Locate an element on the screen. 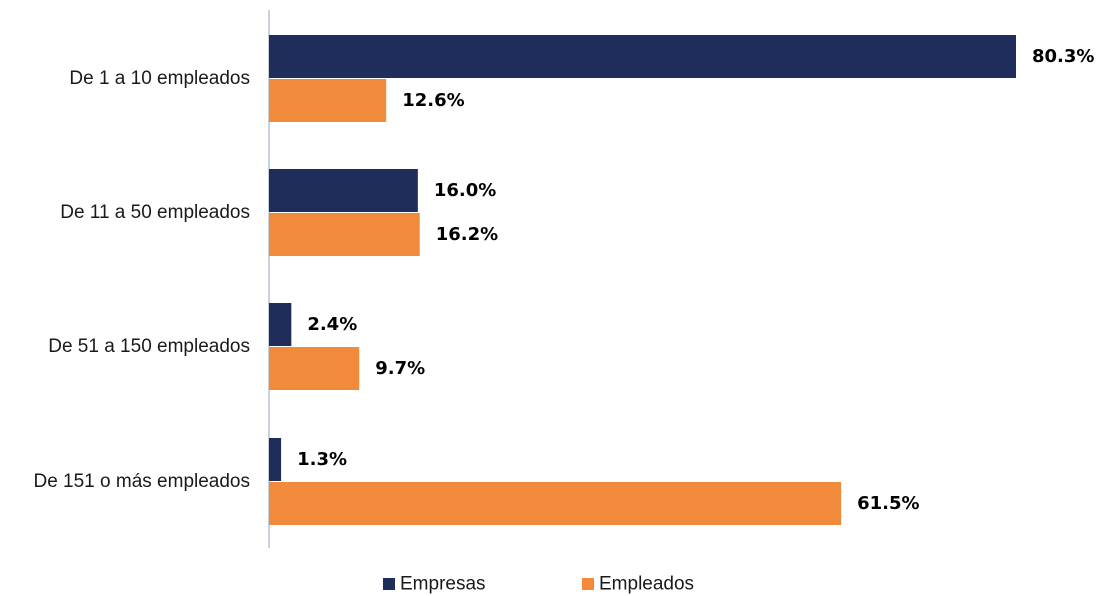 The height and width of the screenshot is (596, 1097). category-label-de-11-a-50-empleados: De 11 a 50 empleados is located at coordinates (155, 212).